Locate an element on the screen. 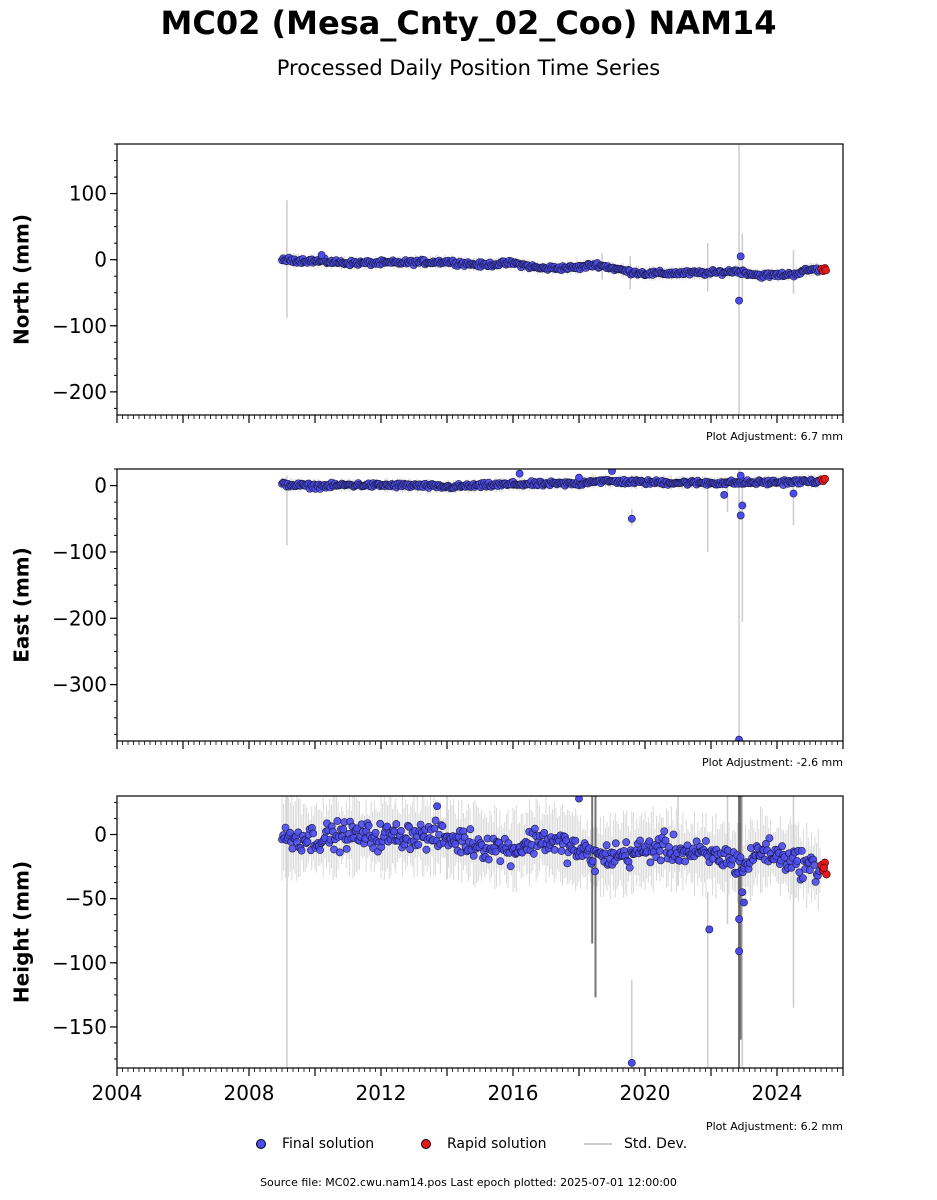  legend-rapid-marker is located at coordinates (426, 1144).